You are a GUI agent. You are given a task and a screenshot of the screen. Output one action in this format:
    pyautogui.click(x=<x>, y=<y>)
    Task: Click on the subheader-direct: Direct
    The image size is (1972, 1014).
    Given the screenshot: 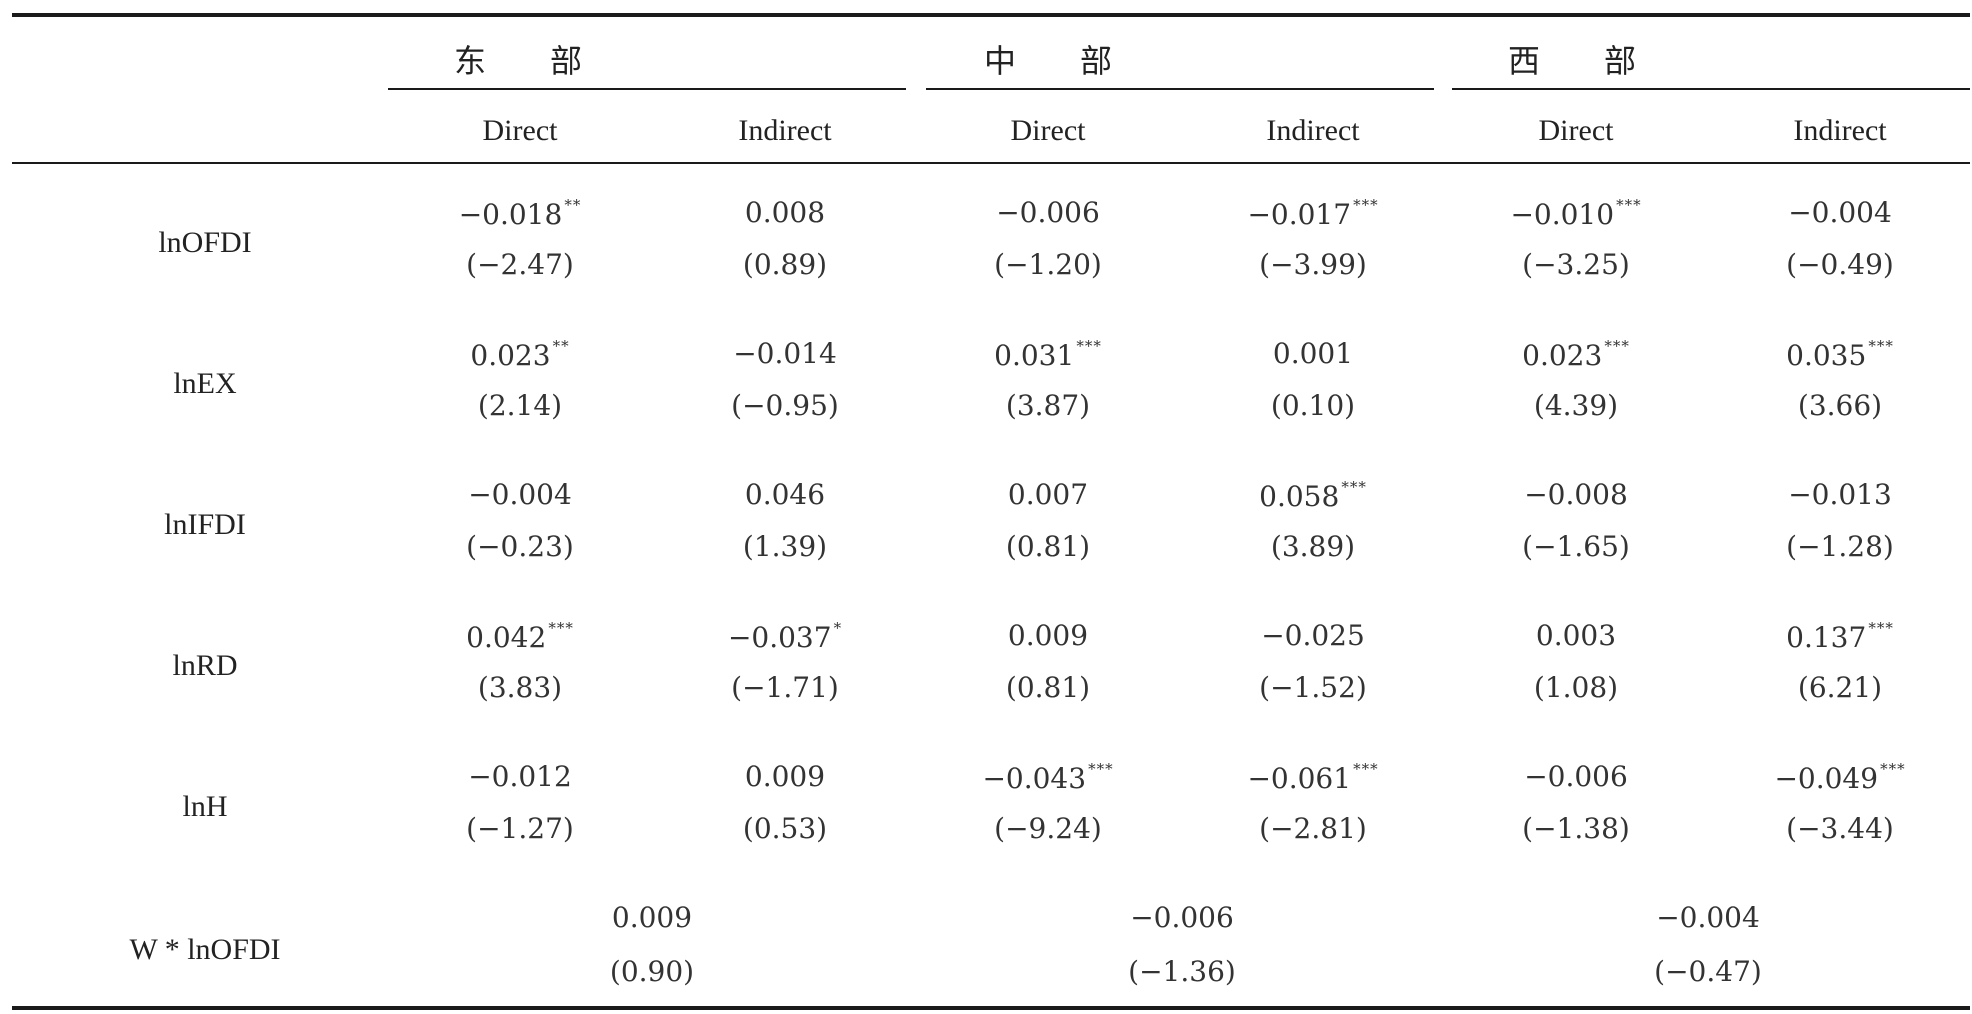 What is the action you would take?
    pyautogui.click(x=520, y=130)
    